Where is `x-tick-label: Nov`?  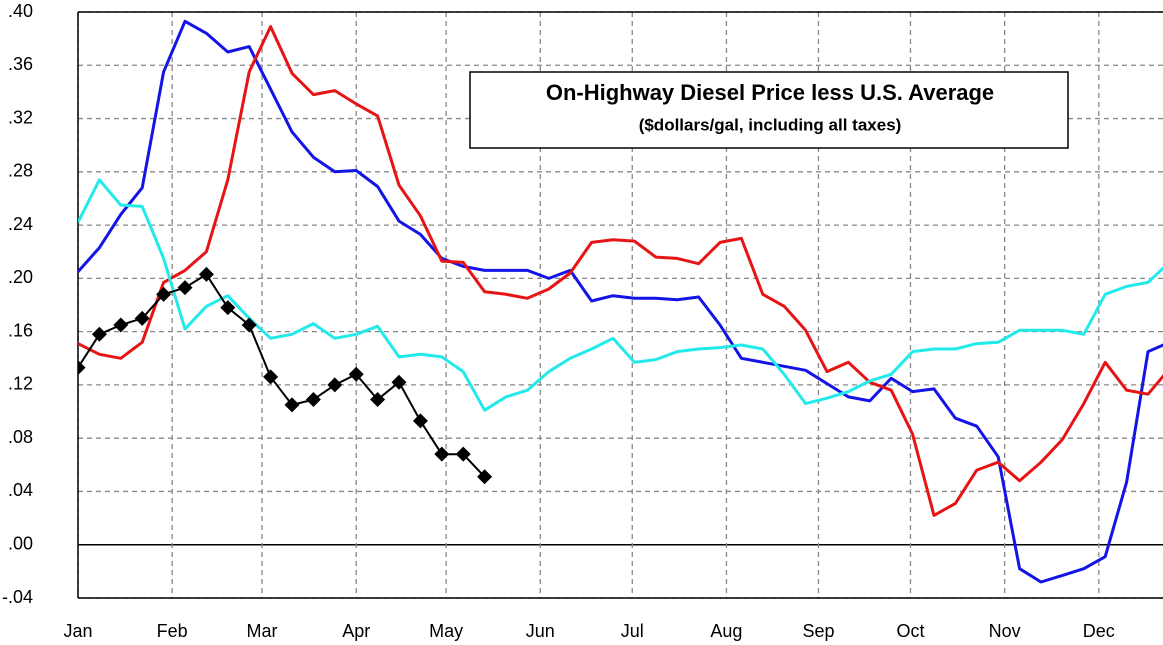
x-tick-label: Nov is located at coordinates (1005, 631).